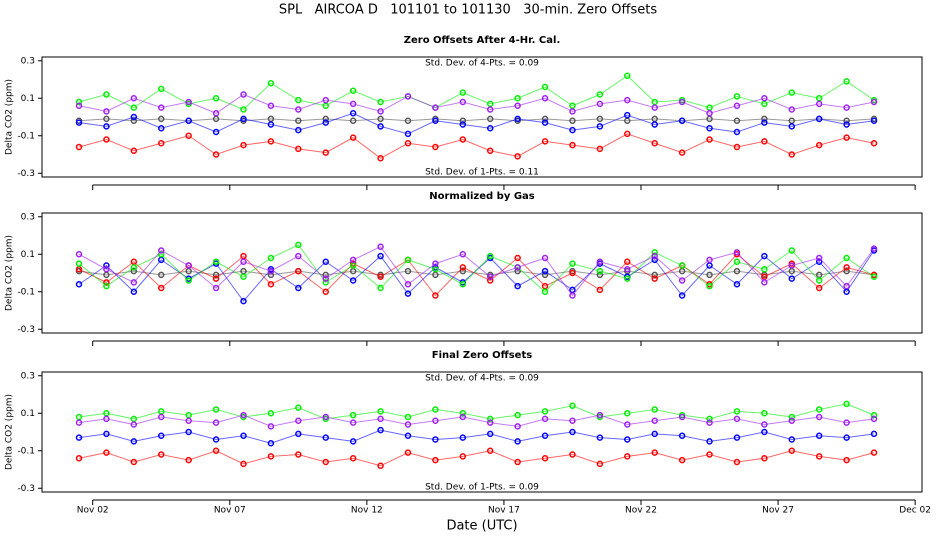 The height and width of the screenshot is (540, 936). Describe the element at coordinates (778, 511) in the screenshot. I see `x-tick-label: Nov 27` at that location.